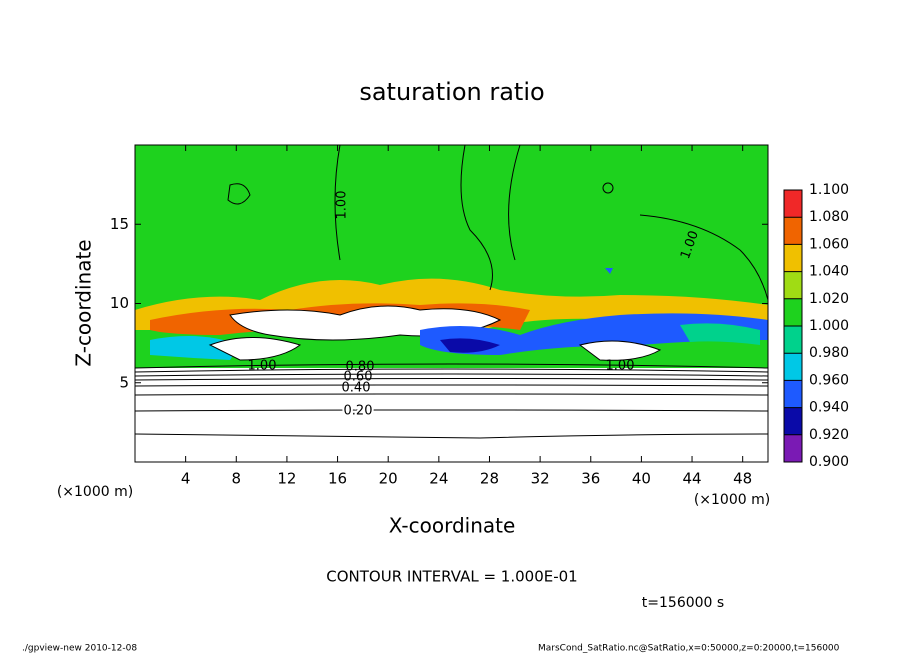 The width and height of the screenshot is (904, 654). I want to click on x-tick-label: 12, so click(286, 479).